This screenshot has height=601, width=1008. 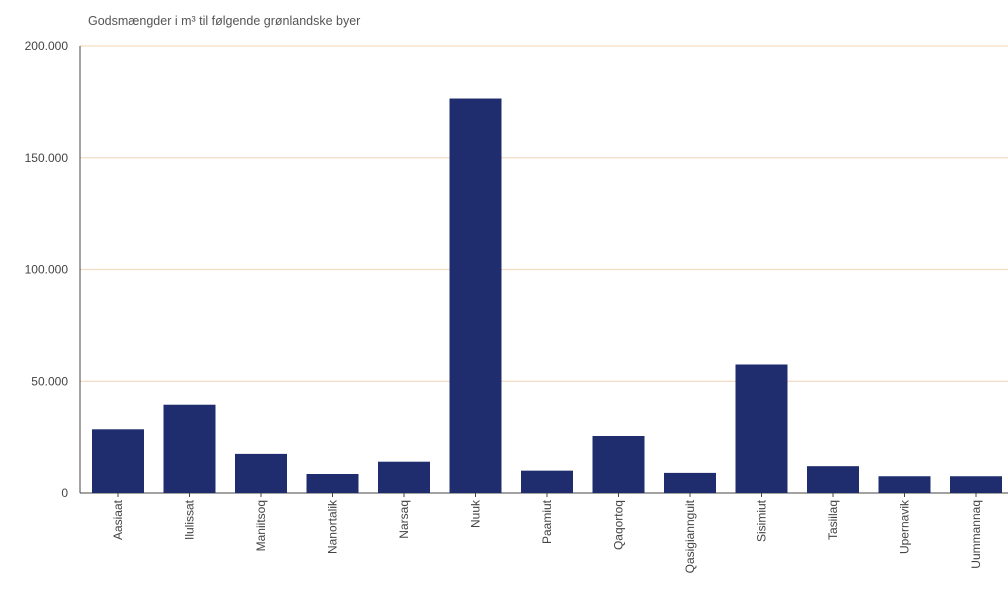 I want to click on y-tick-label: 150.000, so click(x=47, y=158).